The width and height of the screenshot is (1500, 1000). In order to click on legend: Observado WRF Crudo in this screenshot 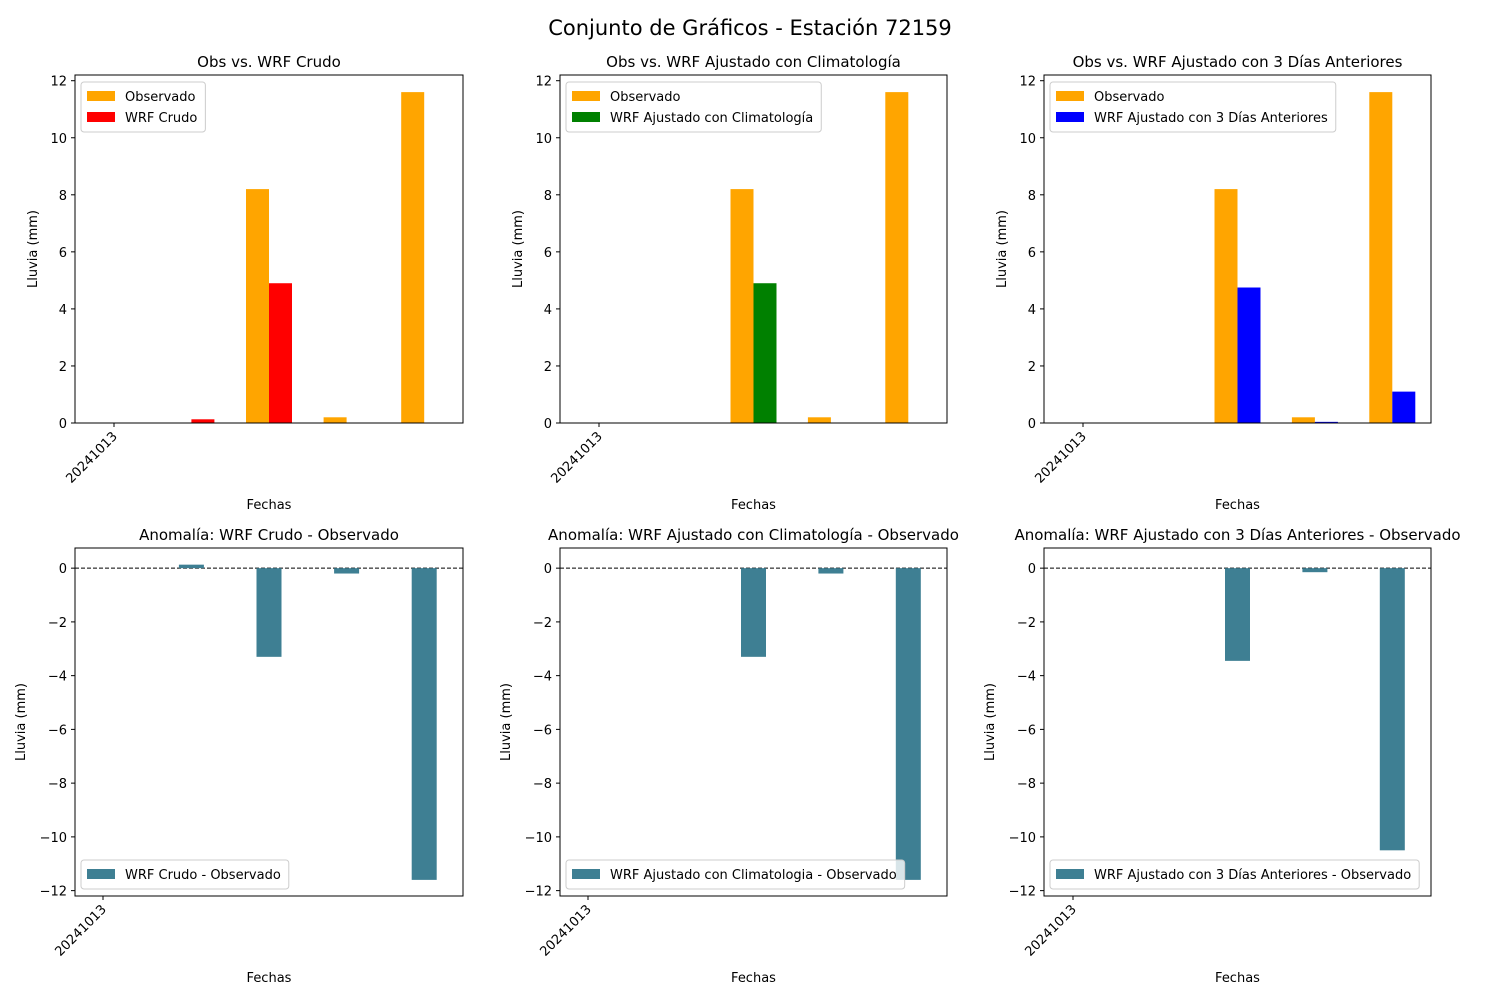, I will do `click(143, 107)`.